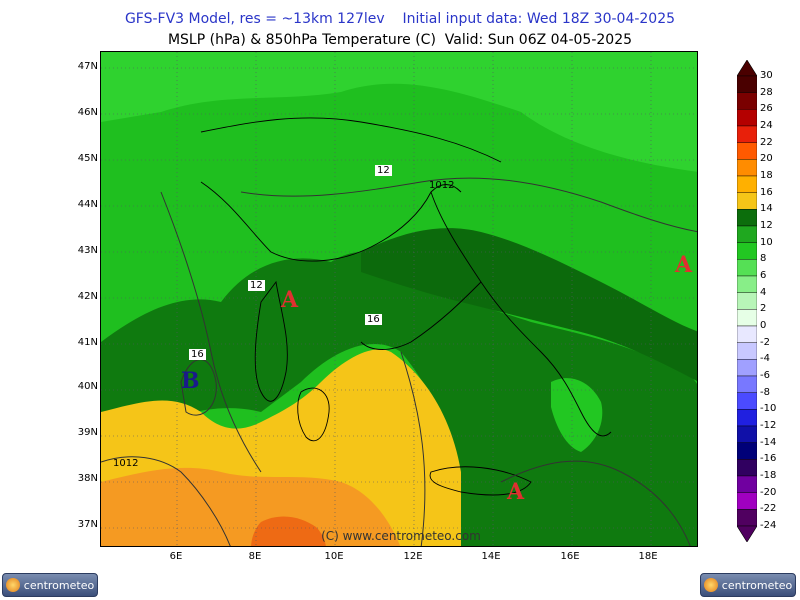 This screenshot has height=600, width=800. What do you see at coordinates (768, 442) in the screenshot?
I see `colorbar-label: -14` at bounding box center [768, 442].